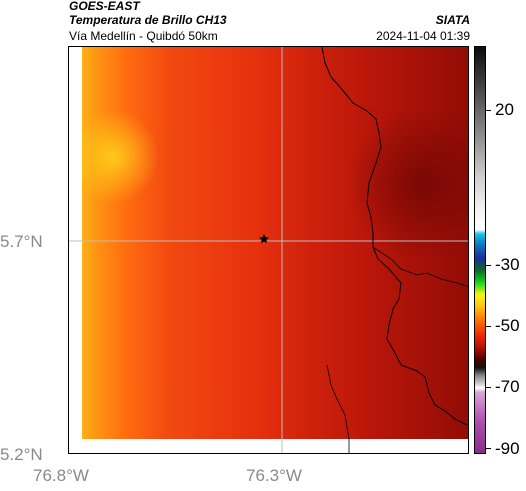 The height and width of the screenshot is (491, 526). What do you see at coordinates (338, 408) in the screenshot?
I see `municipal-boundary-south` at bounding box center [338, 408].